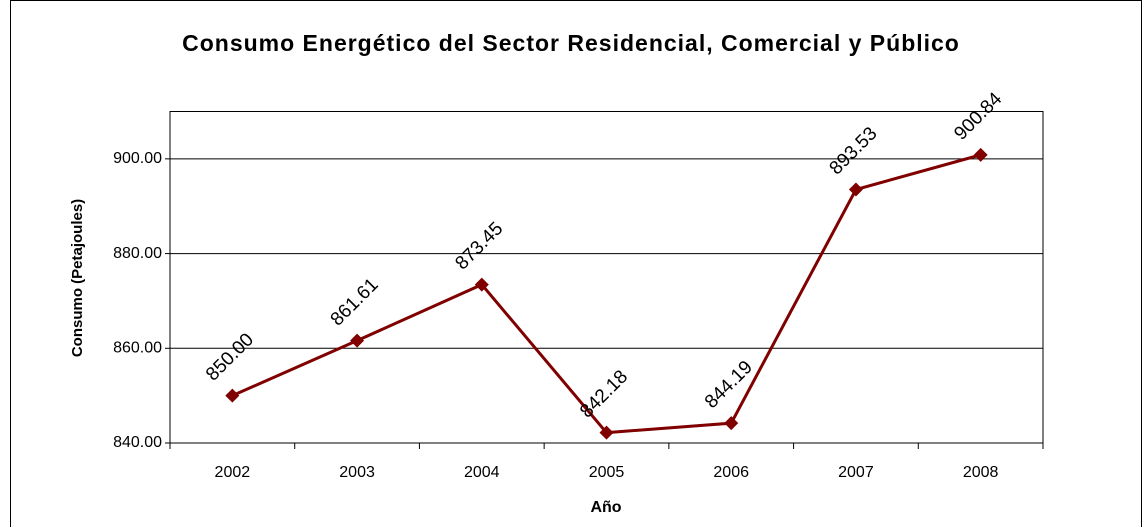  I want to click on data-label: 844.19, so click(729, 385).